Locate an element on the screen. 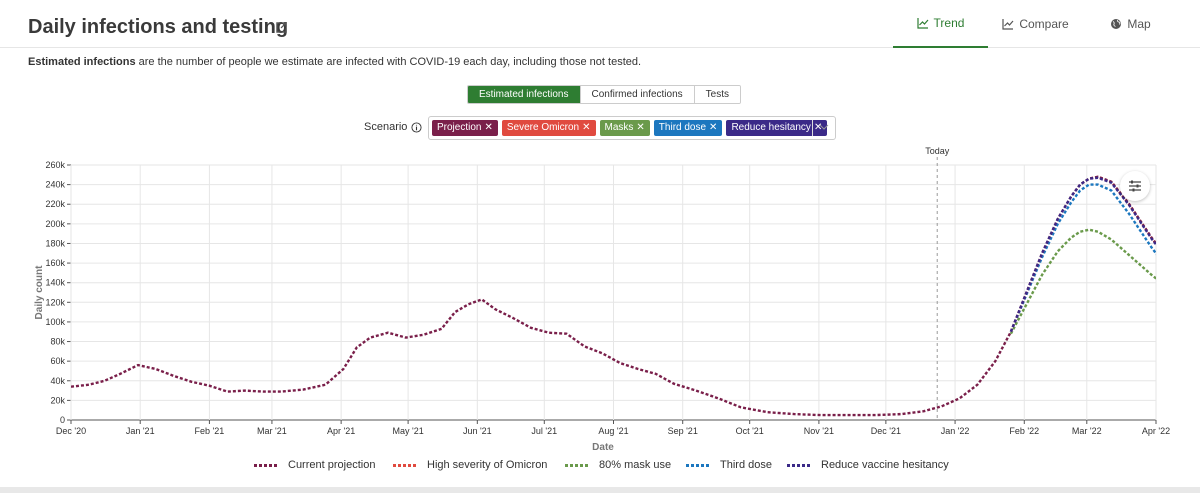 The width and height of the screenshot is (1200, 493). y-tick-label: 80k is located at coordinates (57, 342).